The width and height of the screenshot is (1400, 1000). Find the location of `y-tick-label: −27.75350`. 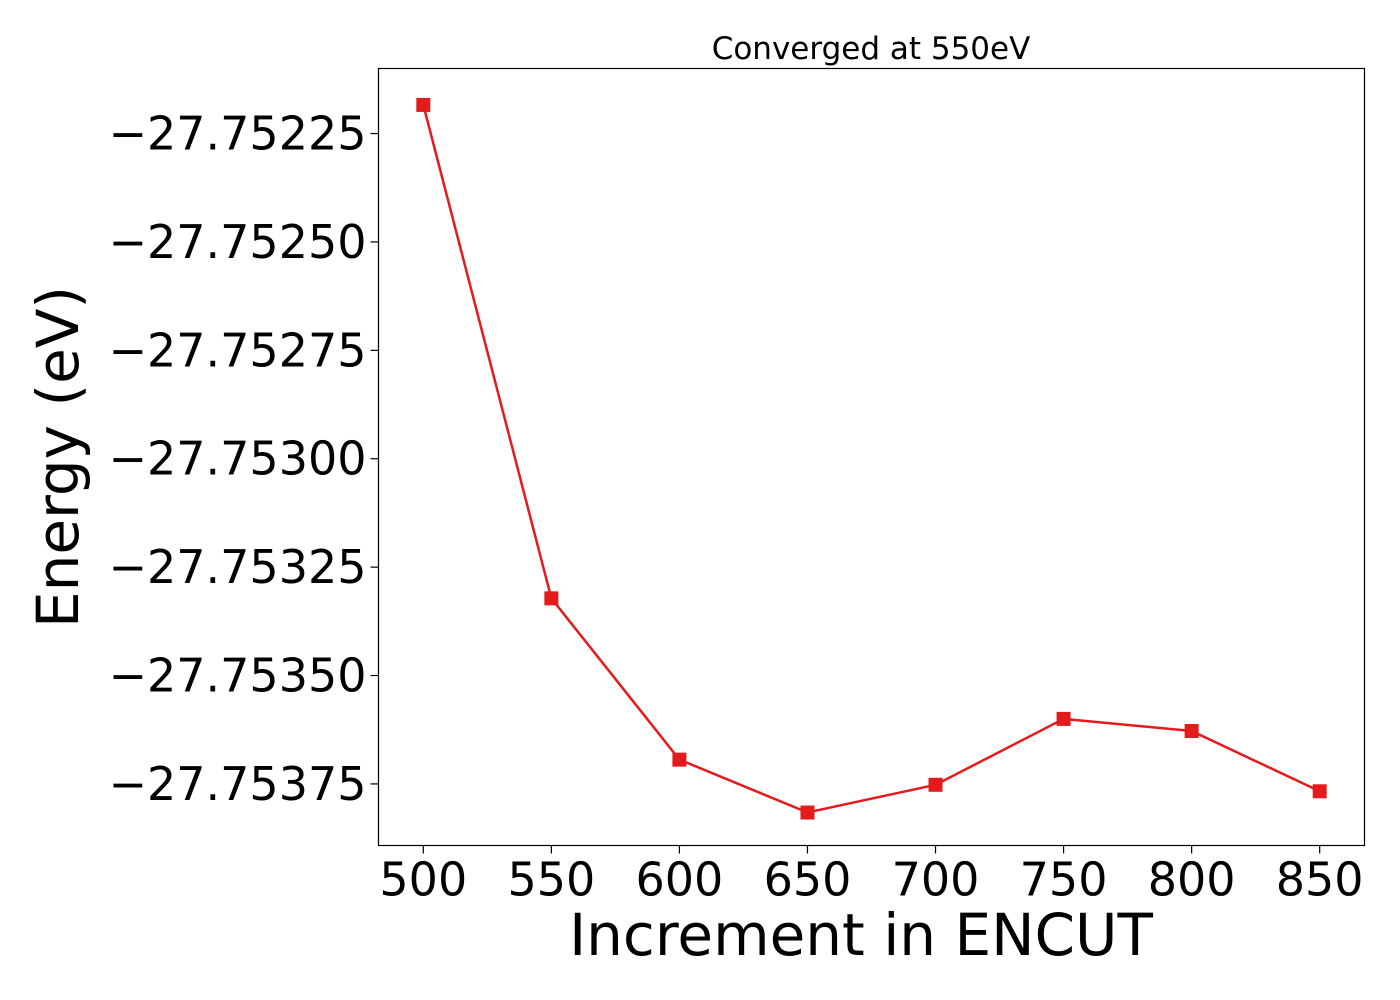

y-tick-label: −27.75350 is located at coordinates (237, 676).